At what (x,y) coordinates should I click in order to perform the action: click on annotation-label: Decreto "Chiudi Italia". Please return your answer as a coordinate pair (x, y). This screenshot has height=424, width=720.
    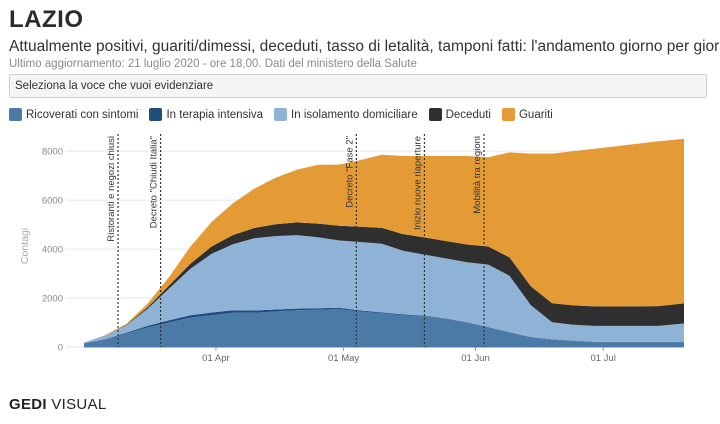
    Looking at the image, I should click on (154, 182).